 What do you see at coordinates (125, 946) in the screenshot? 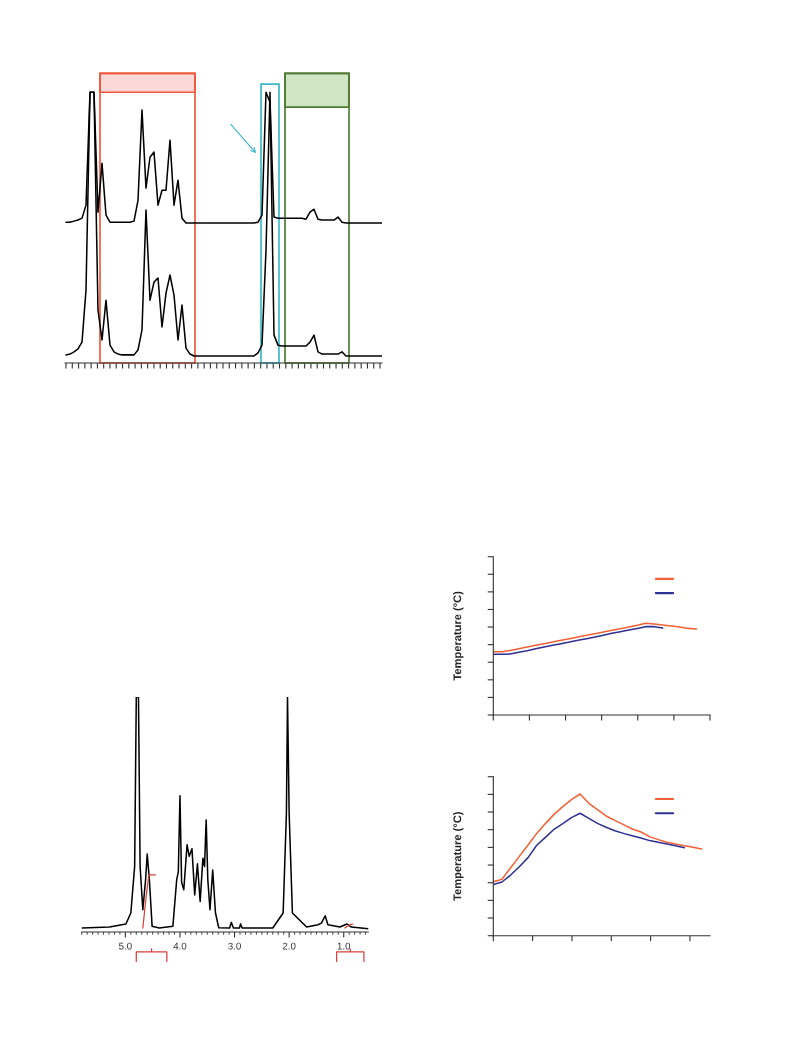
I see `x-tick-label: 5.0` at bounding box center [125, 946].